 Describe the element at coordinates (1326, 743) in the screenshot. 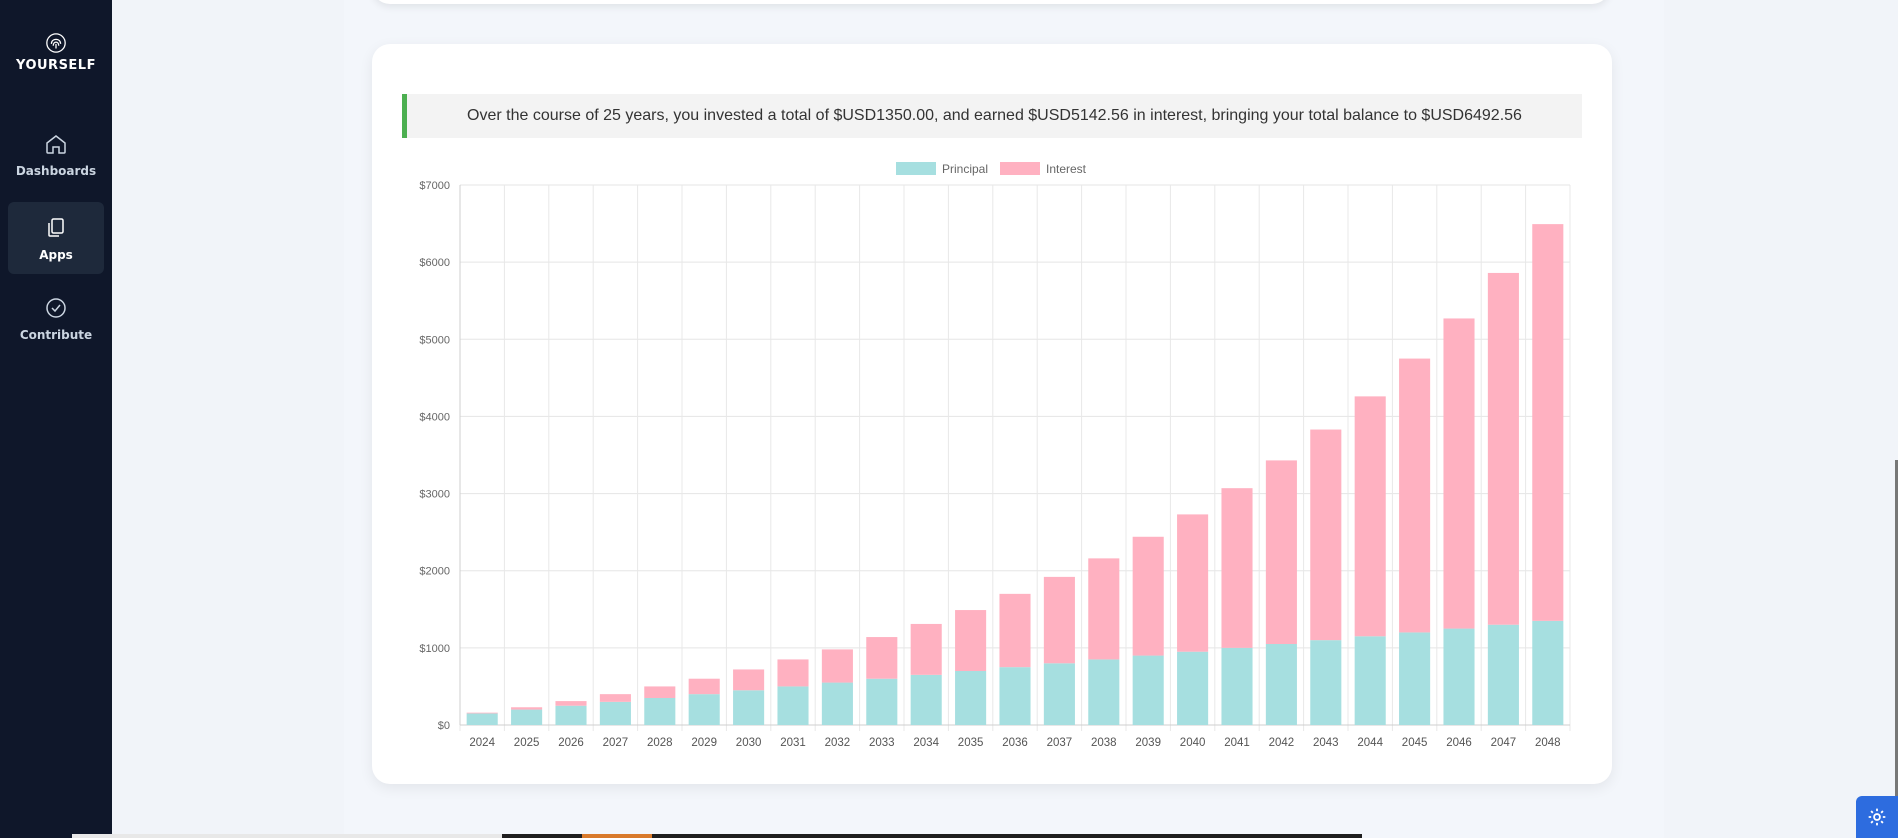

I see `x-tick-label: 2043` at that location.